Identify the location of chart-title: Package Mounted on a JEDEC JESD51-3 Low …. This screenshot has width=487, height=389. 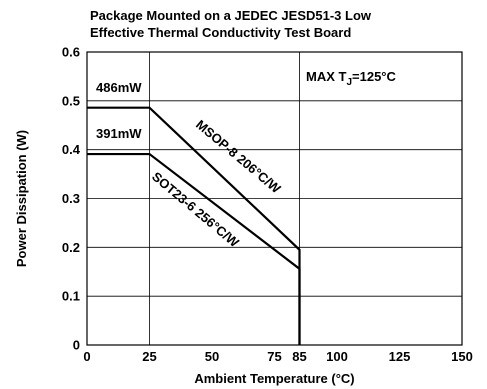
(231, 24).